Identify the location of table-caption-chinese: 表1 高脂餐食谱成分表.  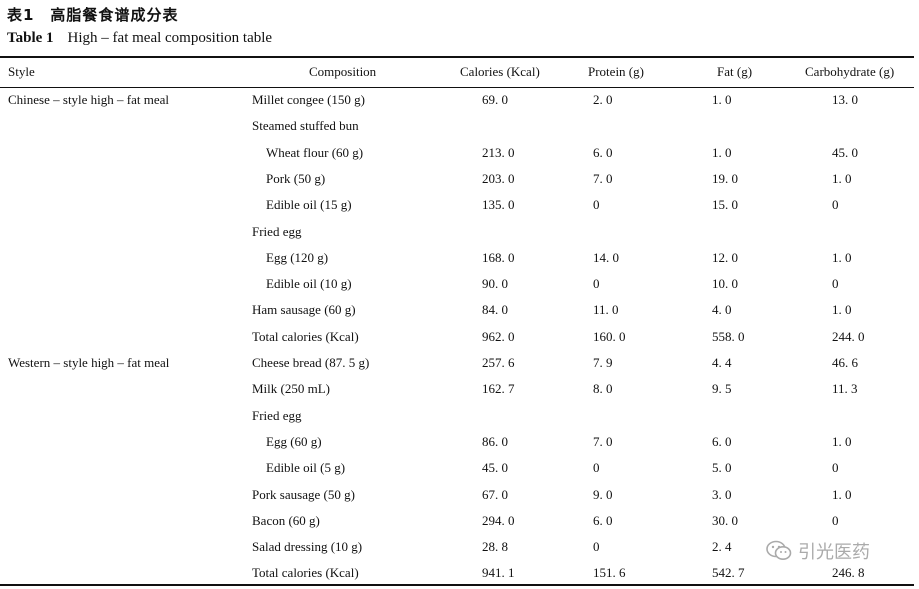
(93, 15).